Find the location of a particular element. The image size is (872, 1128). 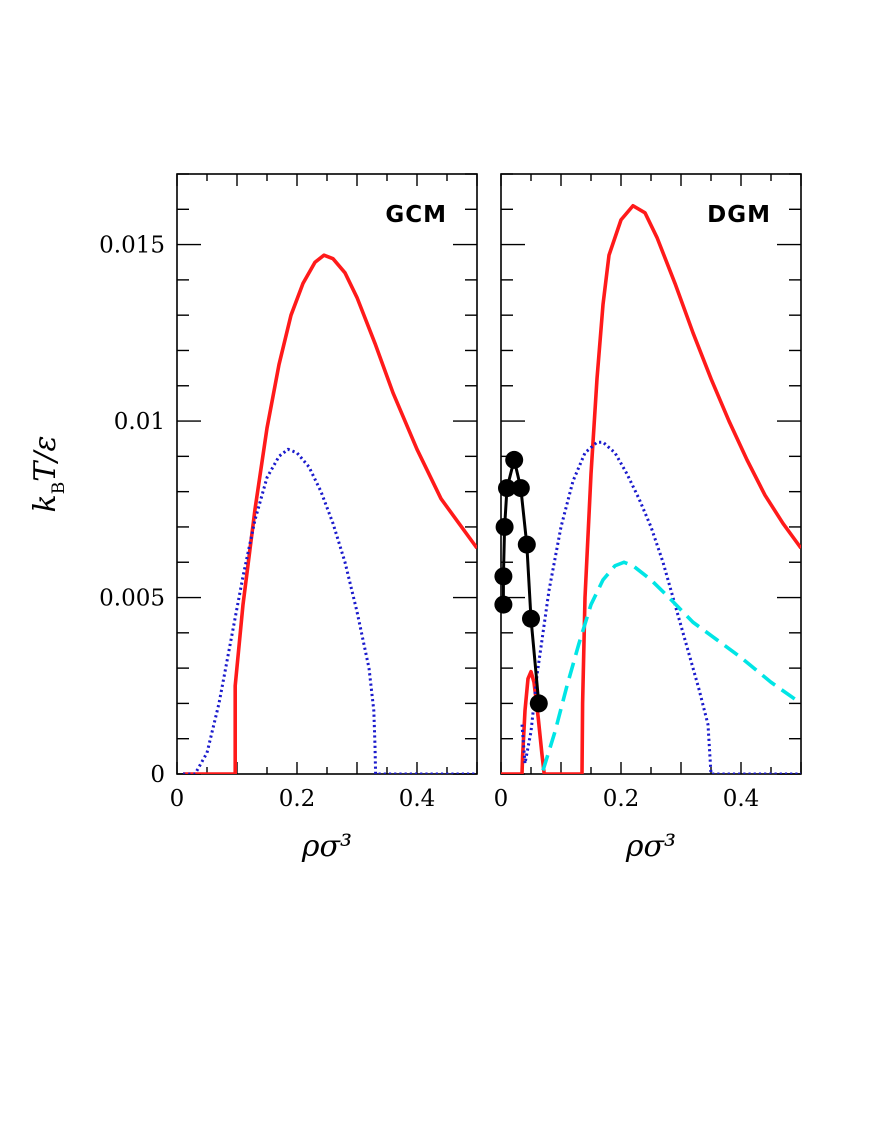

gcm-y-tick-label: 0.005 is located at coordinates (132, 599).